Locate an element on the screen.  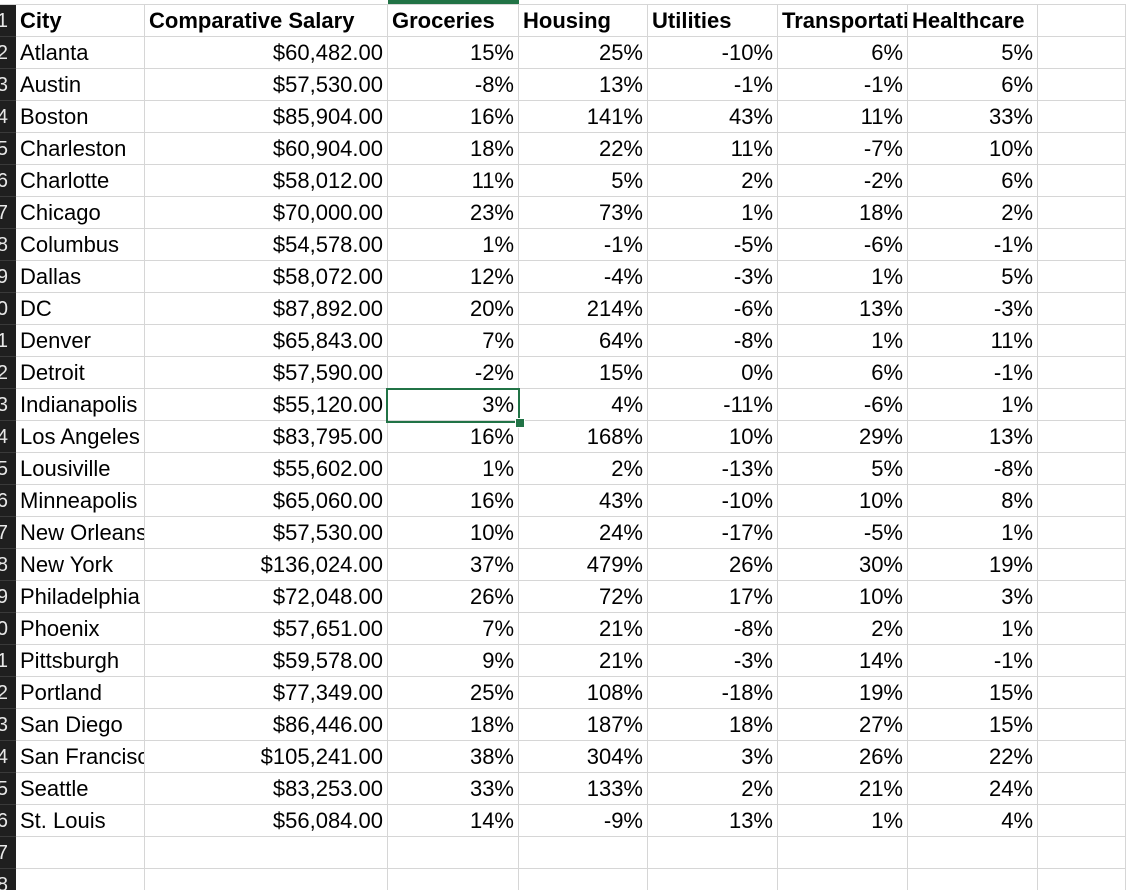
cell: 11% is located at coordinates (453, 181).